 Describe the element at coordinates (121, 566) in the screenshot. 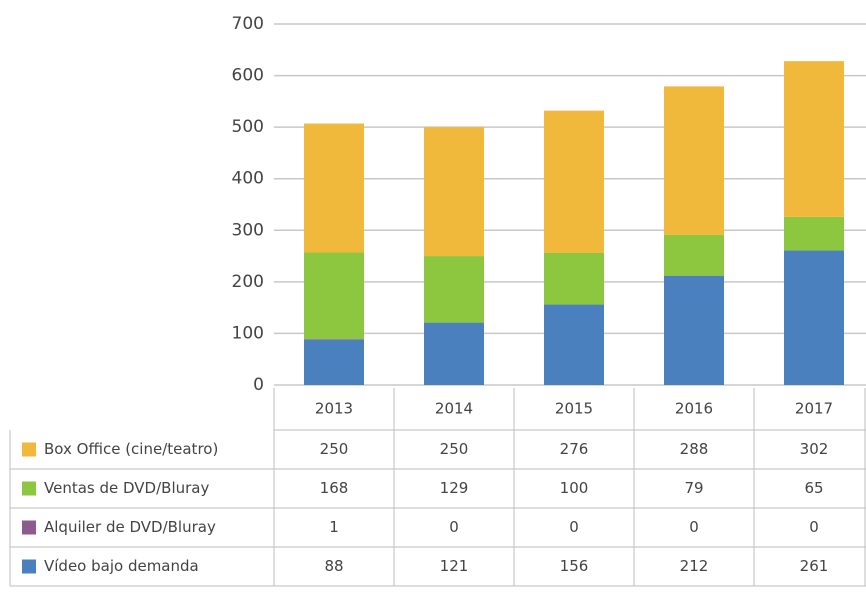

I see `legend-label: Vídeo bajo demanda` at that location.